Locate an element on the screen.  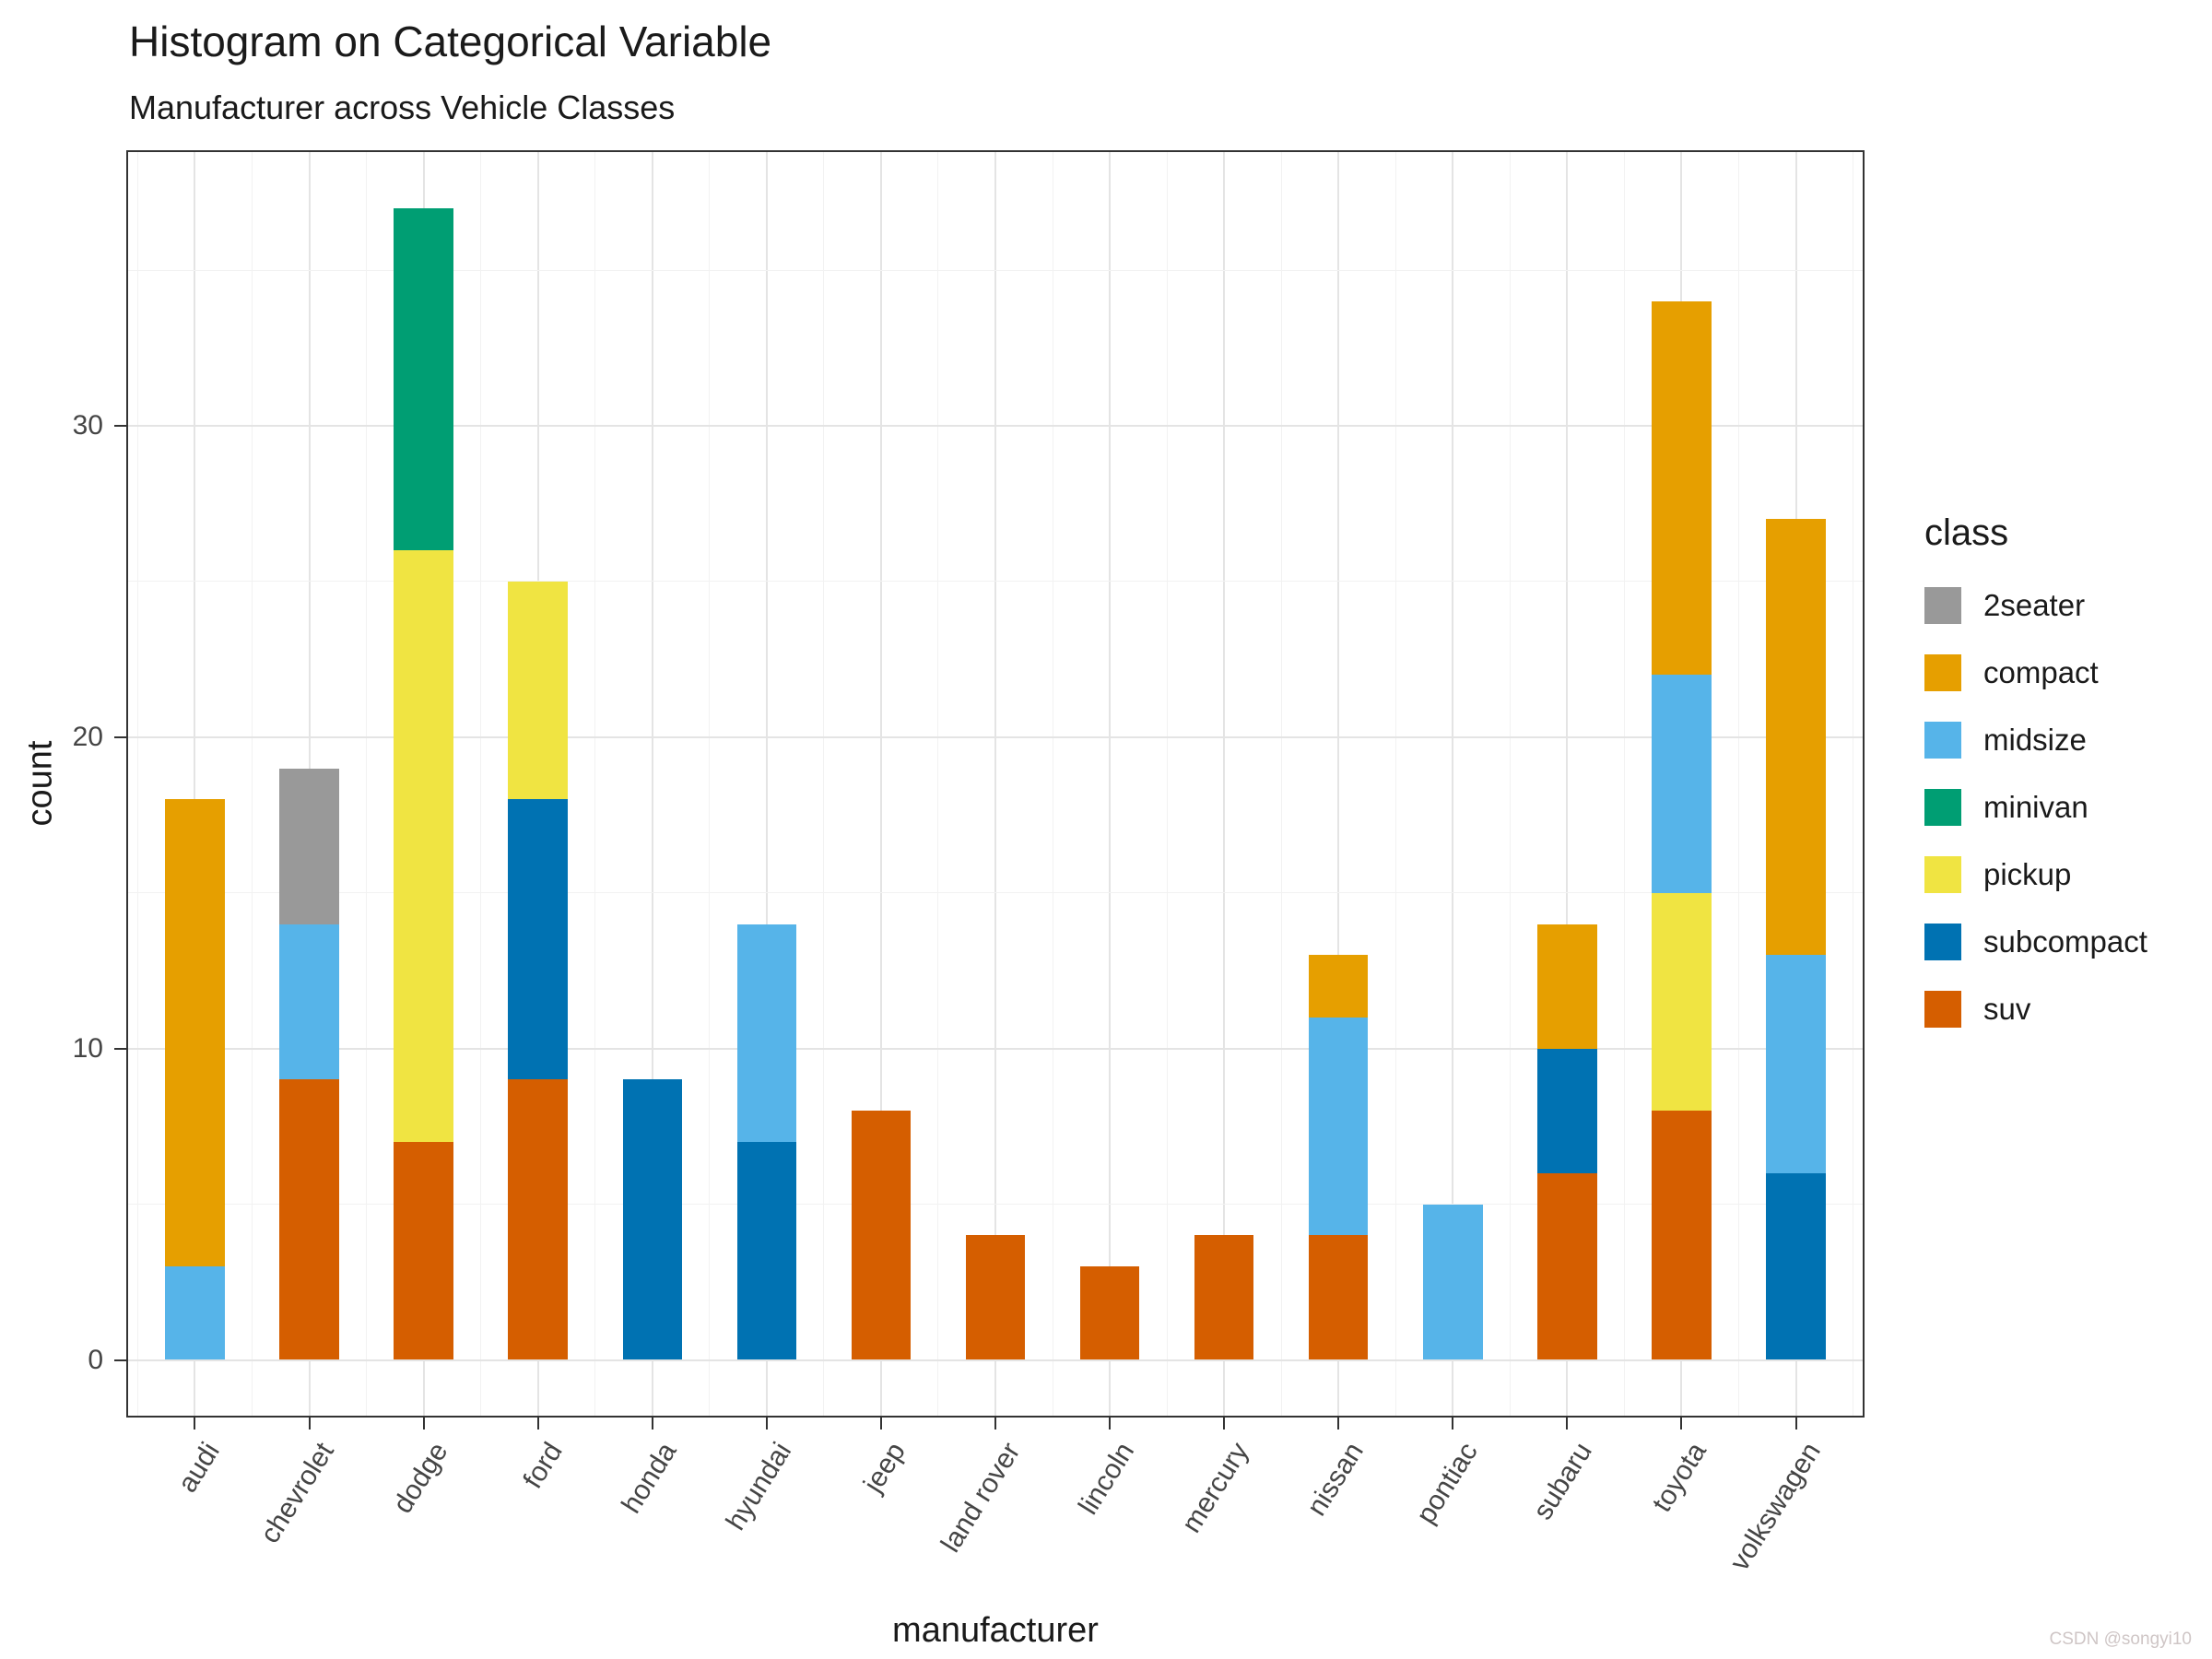
legend-swatch-compact is located at coordinates (1942, 672).